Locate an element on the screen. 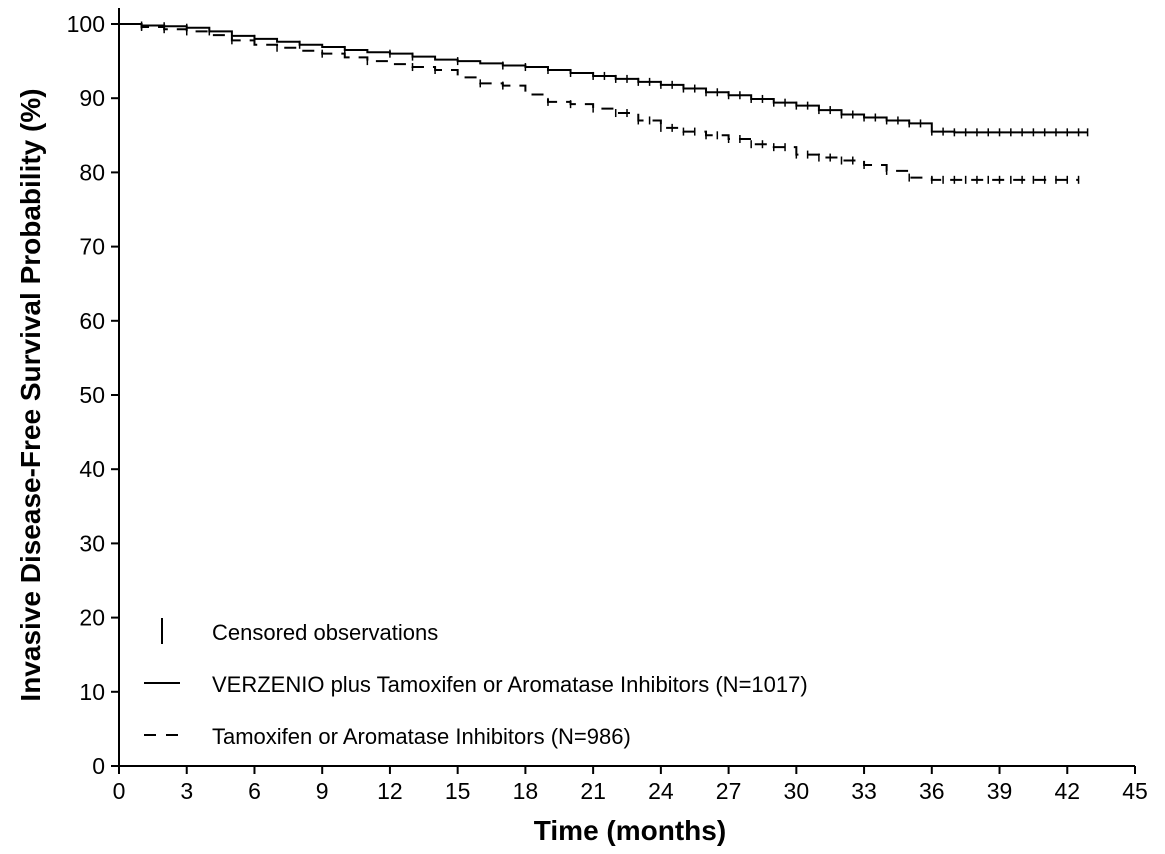  x-tick-label: 0 is located at coordinates (119, 791).